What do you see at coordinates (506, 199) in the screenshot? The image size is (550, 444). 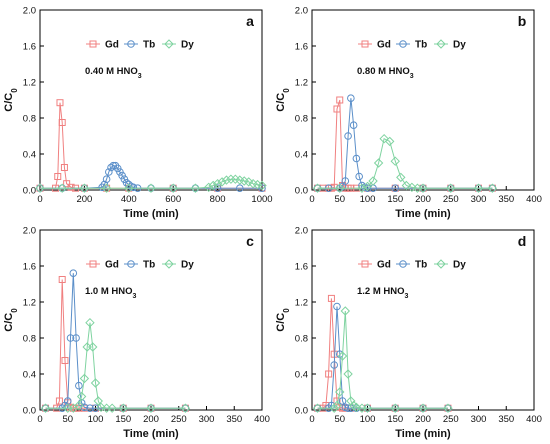 I see `x-tick-label: 350` at bounding box center [506, 199].